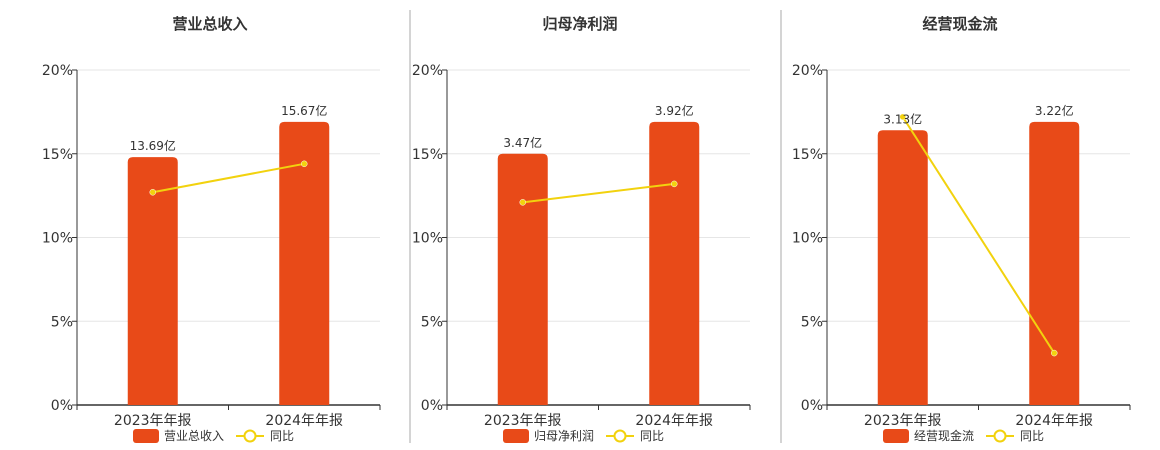 Image resolution: width=1160 pixels, height=450 pixels. Describe the element at coordinates (674, 110) in the screenshot. I see `bar-data-label: 3.92亿` at that location.